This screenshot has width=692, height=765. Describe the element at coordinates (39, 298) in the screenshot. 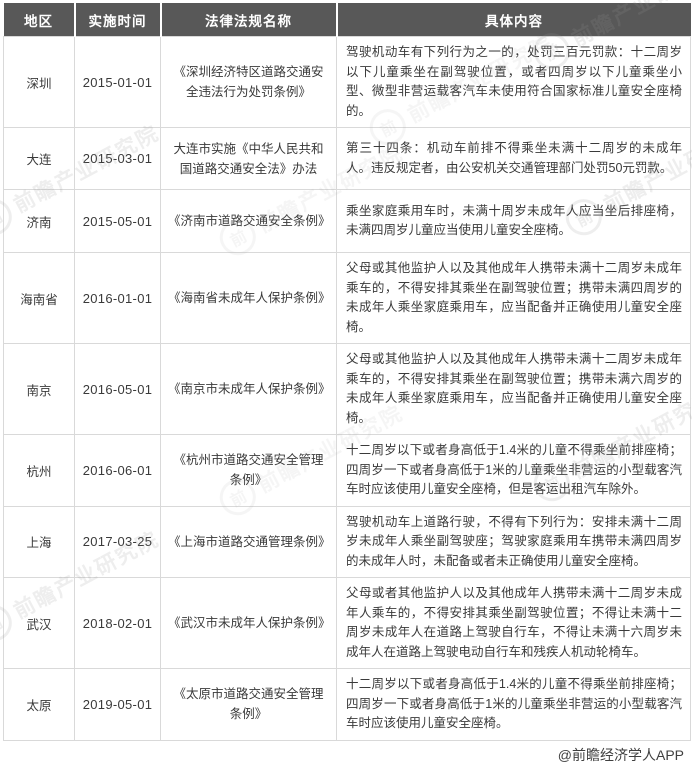

I see `region-cell: 海南省` at that location.